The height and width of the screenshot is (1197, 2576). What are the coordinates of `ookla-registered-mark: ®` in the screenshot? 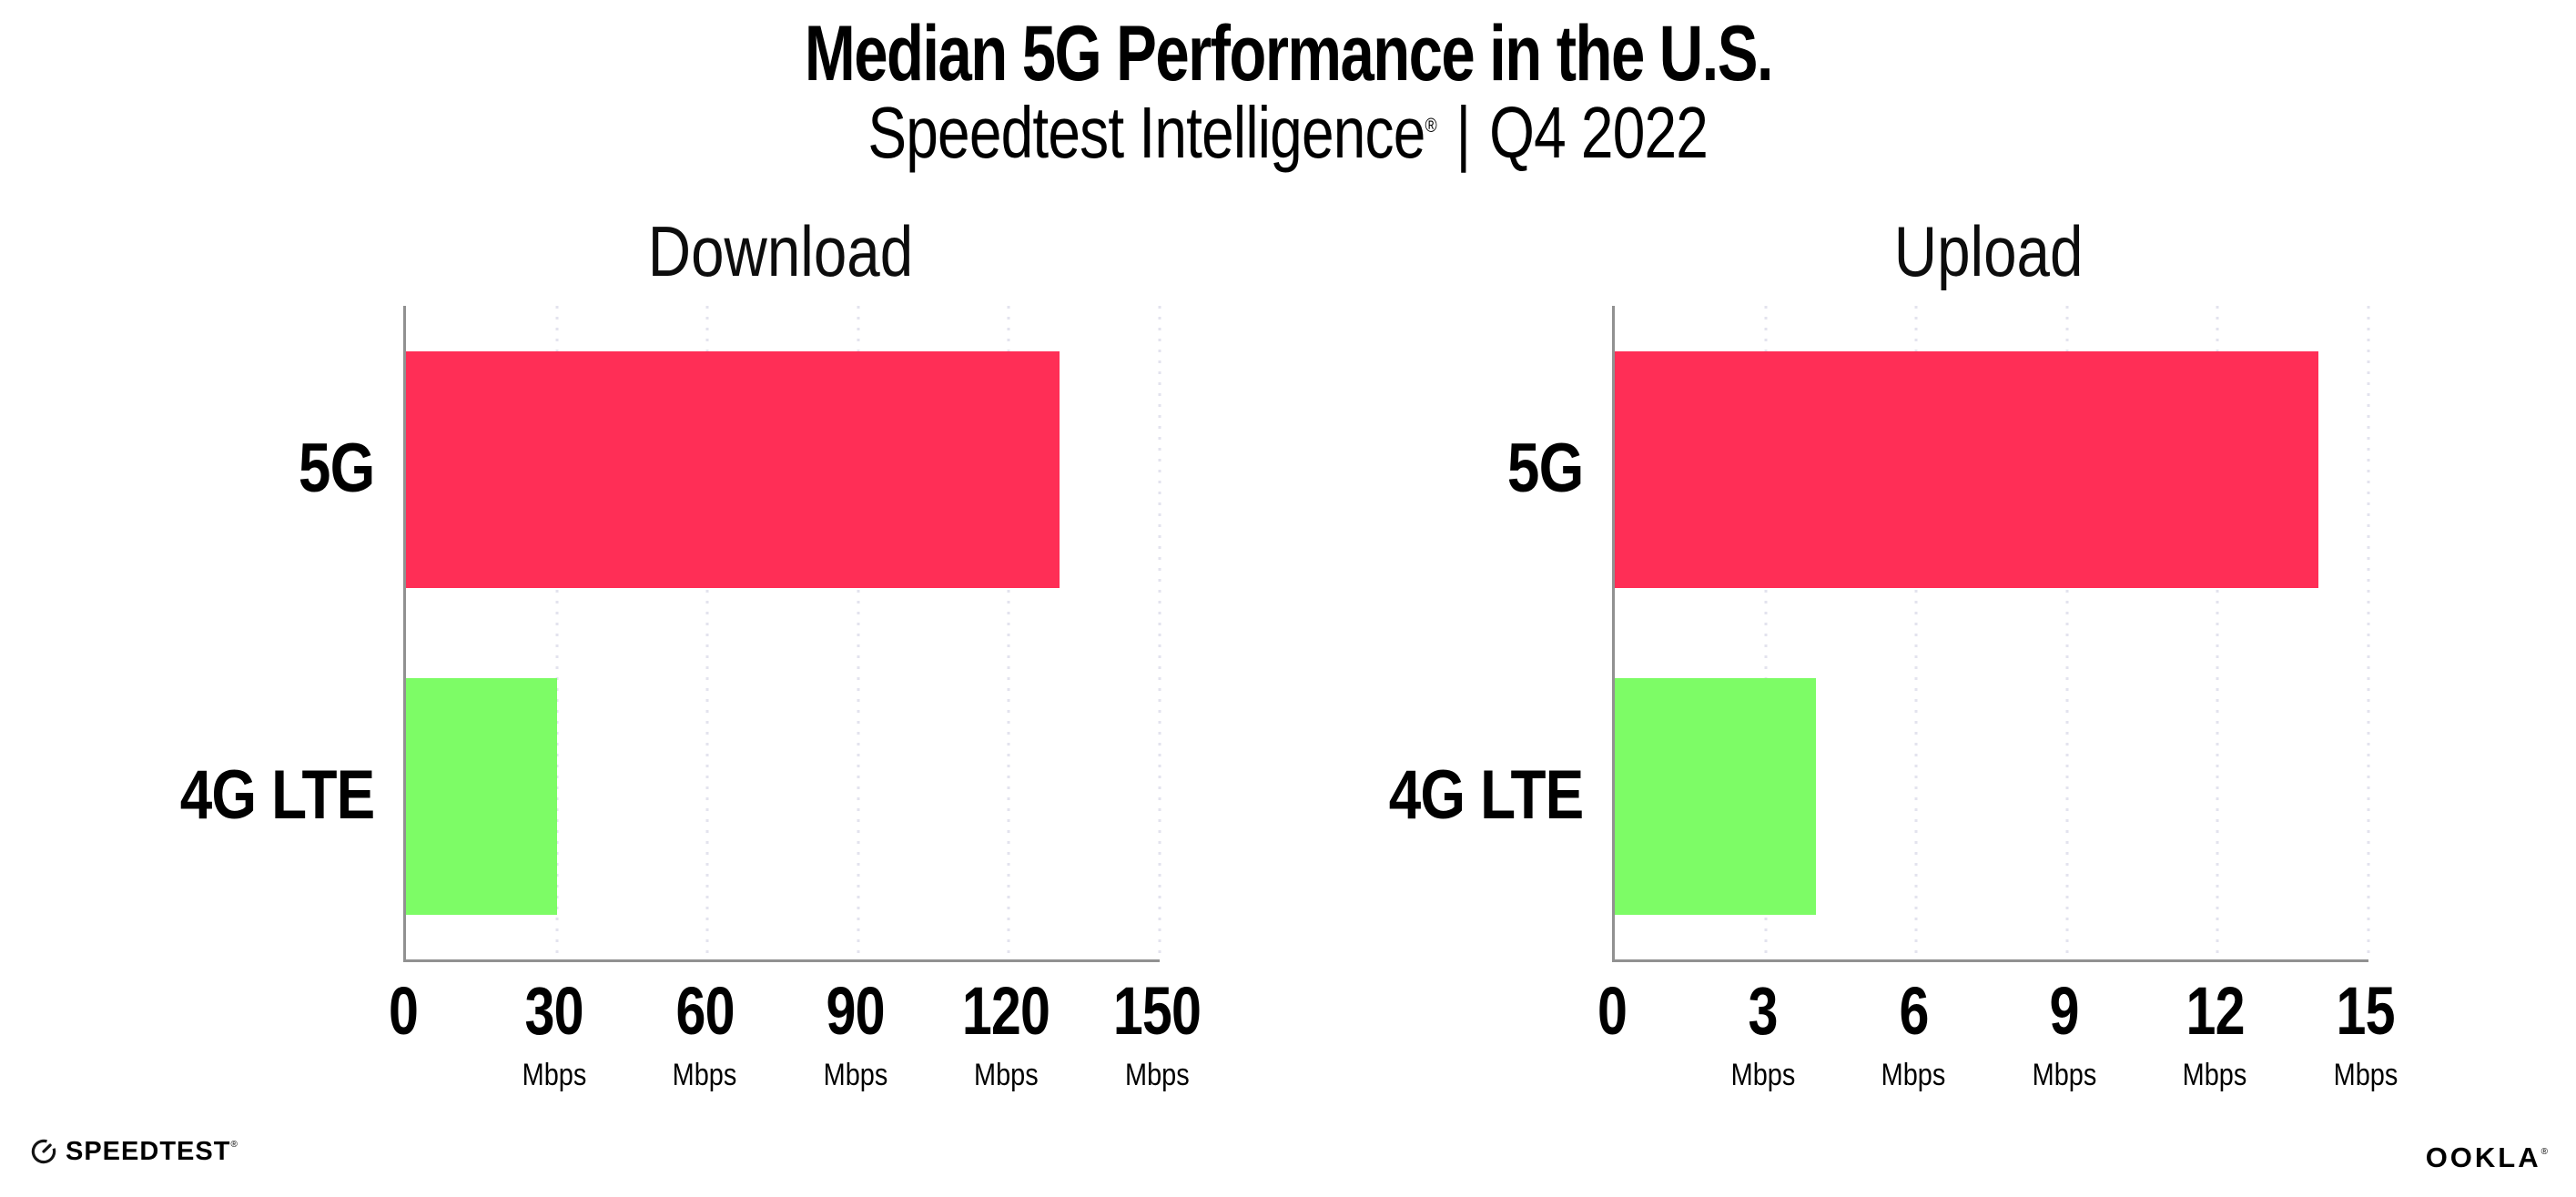 It's located at (2546, 1152).